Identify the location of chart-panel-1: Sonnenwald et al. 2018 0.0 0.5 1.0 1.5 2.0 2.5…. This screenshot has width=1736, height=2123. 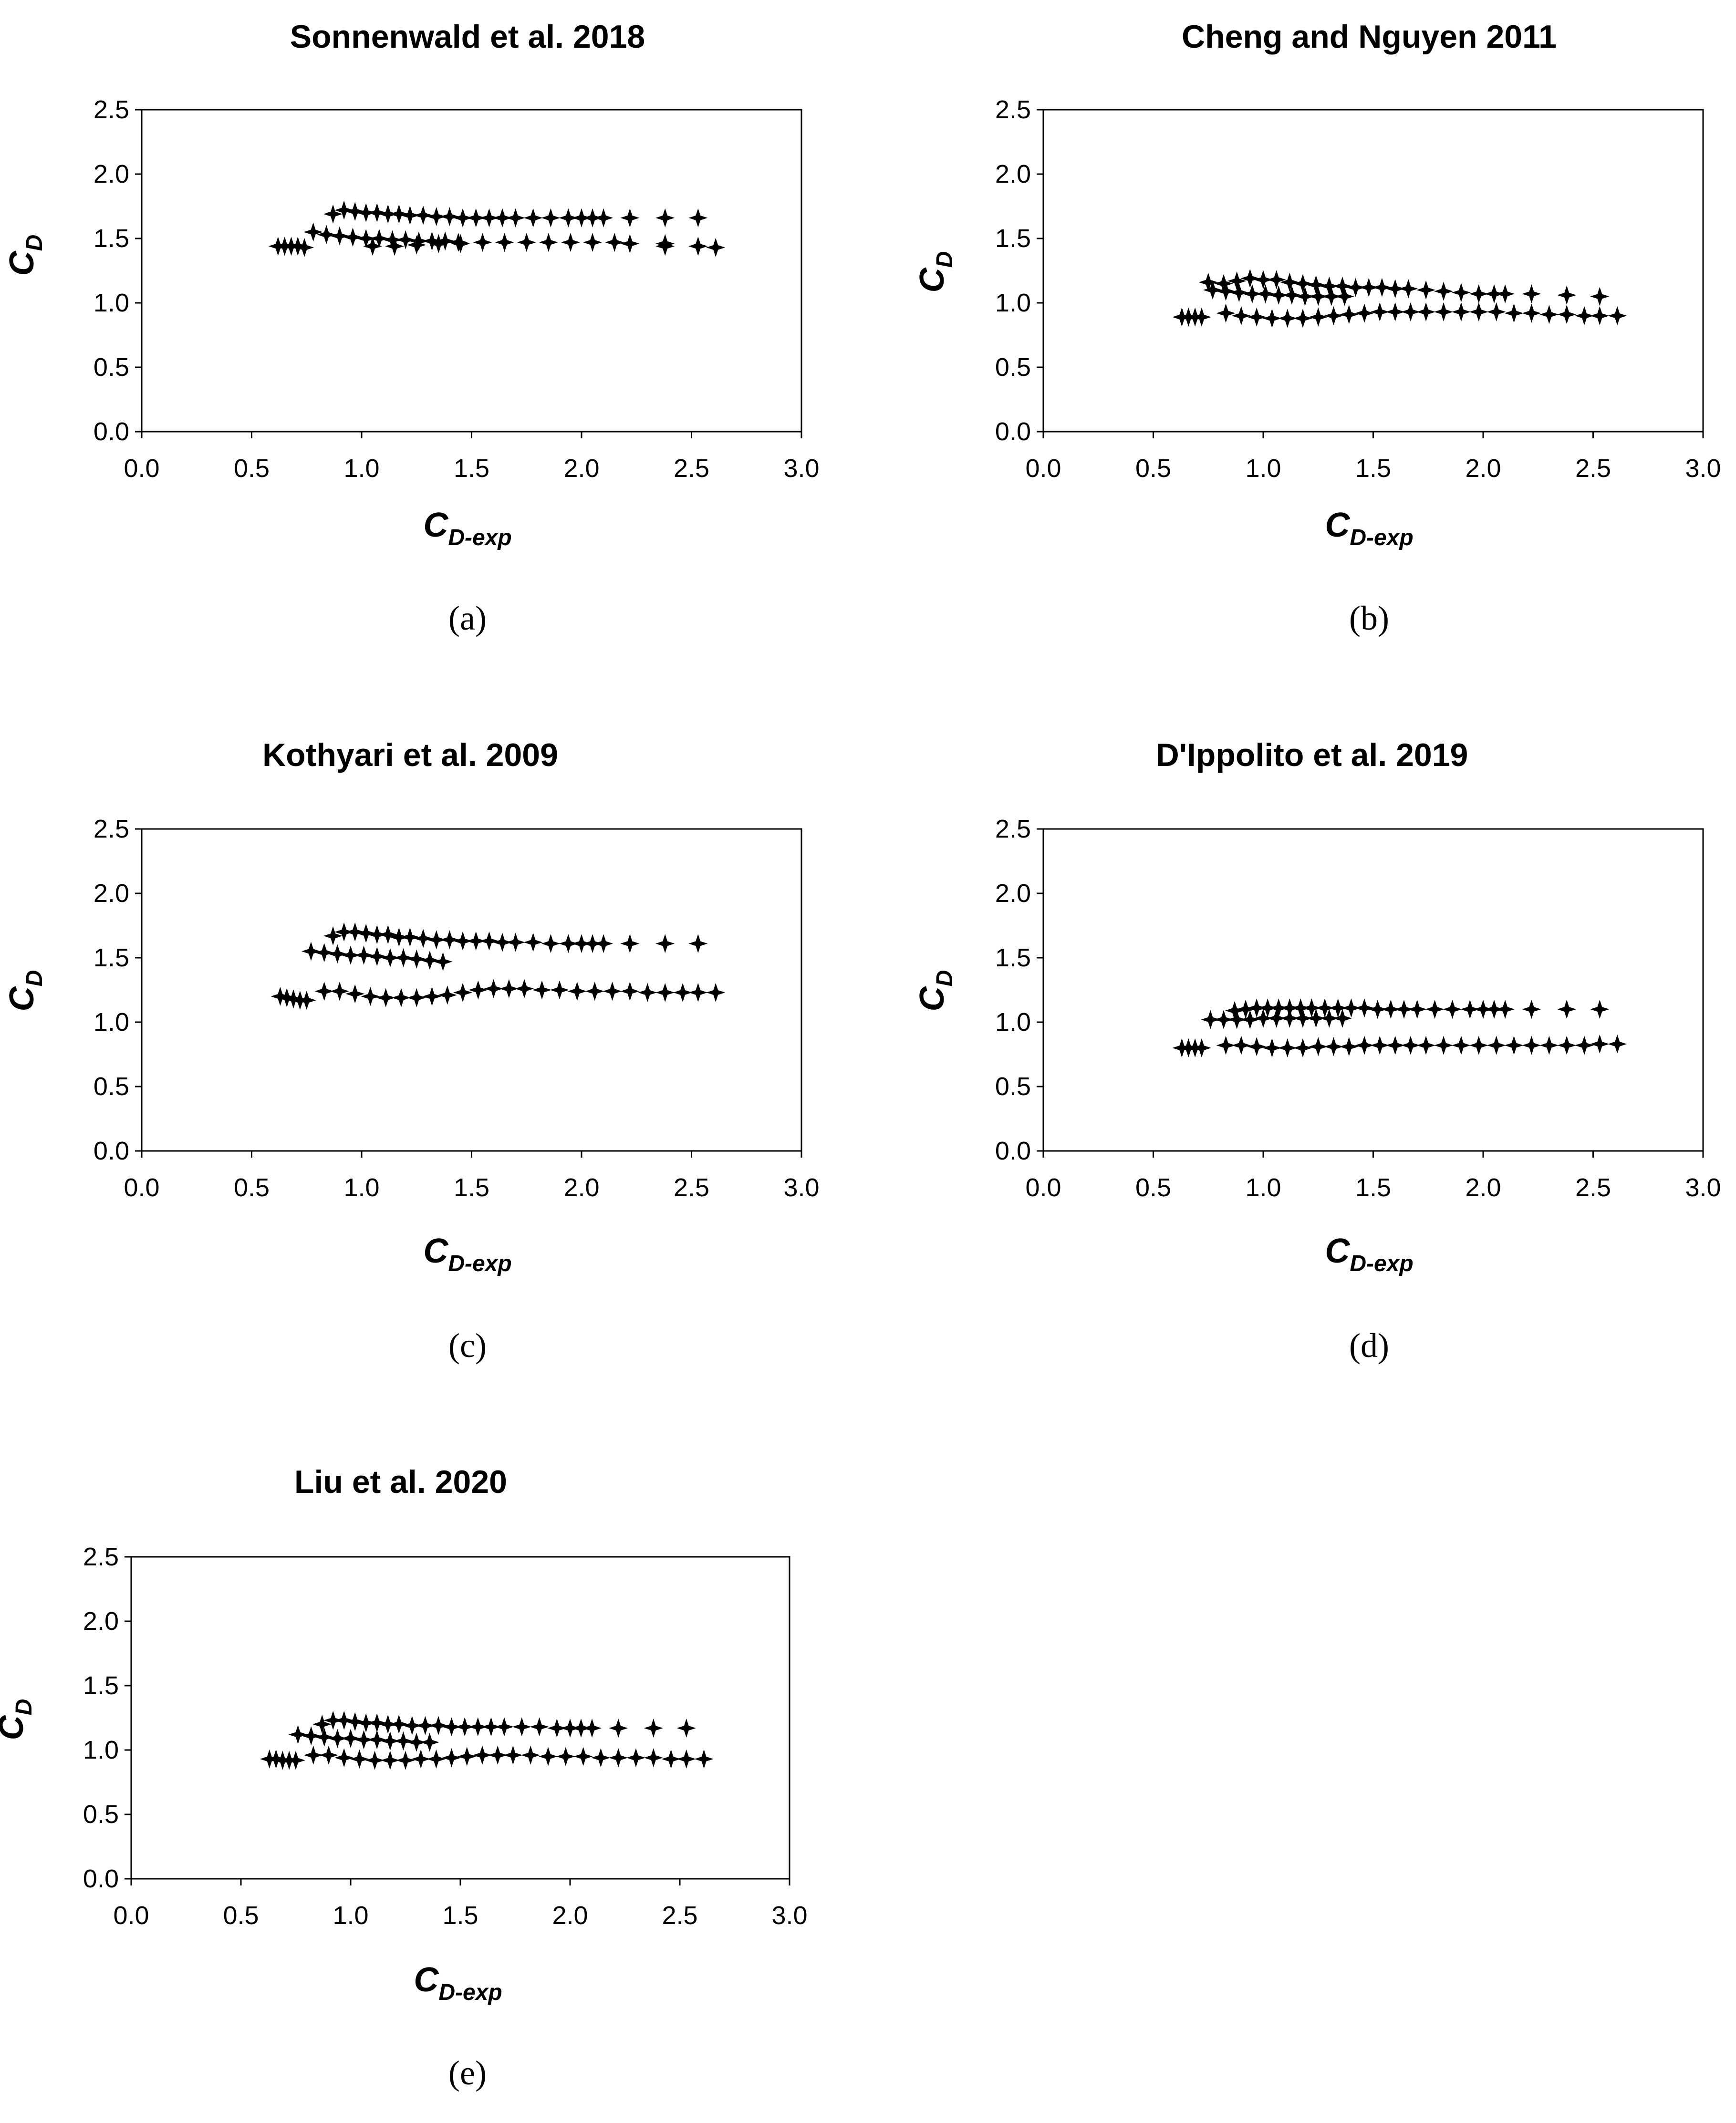
(411, 328).